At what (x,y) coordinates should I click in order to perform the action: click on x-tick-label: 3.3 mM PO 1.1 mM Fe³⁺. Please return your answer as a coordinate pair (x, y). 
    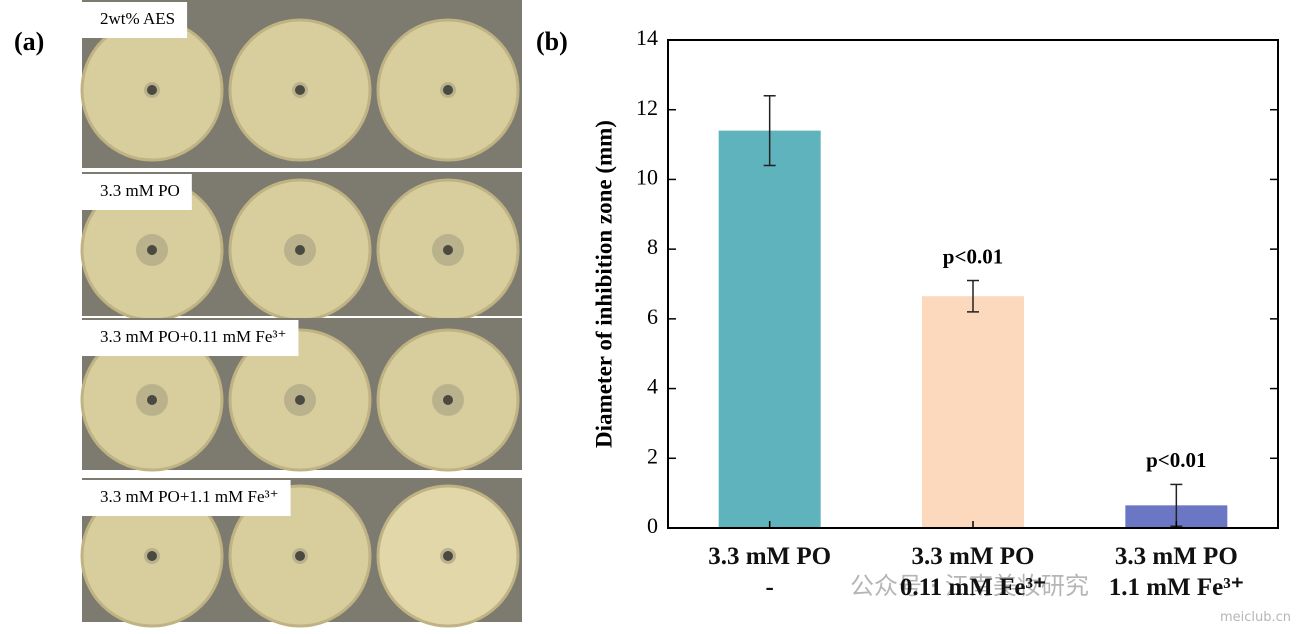
    Looking at the image, I should click on (1176, 572).